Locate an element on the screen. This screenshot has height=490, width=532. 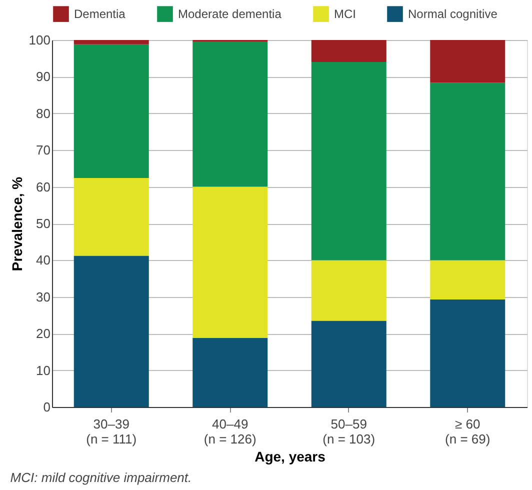
y-tick-label: 90 is located at coordinates (43, 76).